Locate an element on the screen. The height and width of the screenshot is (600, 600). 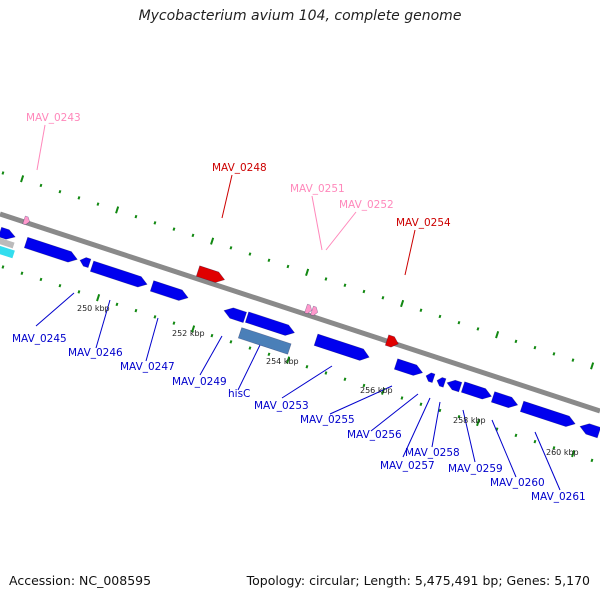
gene-label: MAV_0257 is located at coordinates (407, 466).